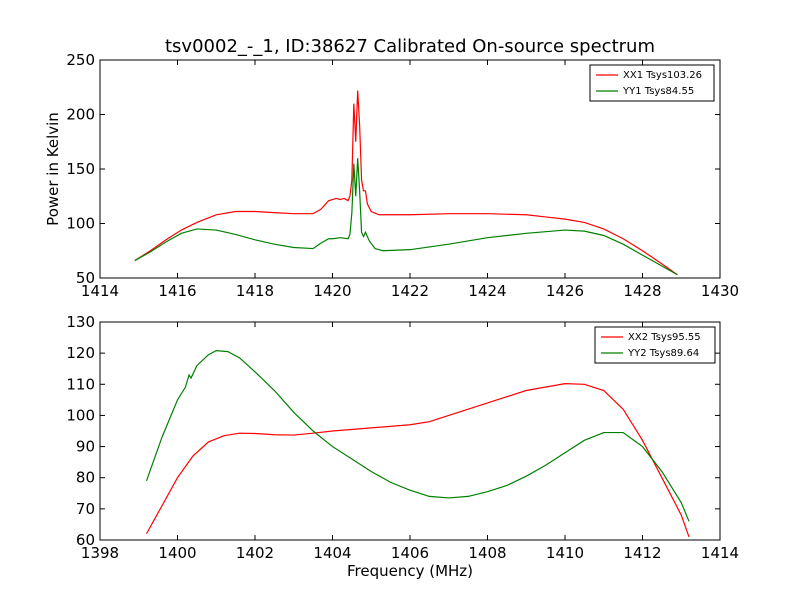  What do you see at coordinates (85, 478) in the screenshot?
I see `y-tick-label: 80` at bounding box center [85, 478].